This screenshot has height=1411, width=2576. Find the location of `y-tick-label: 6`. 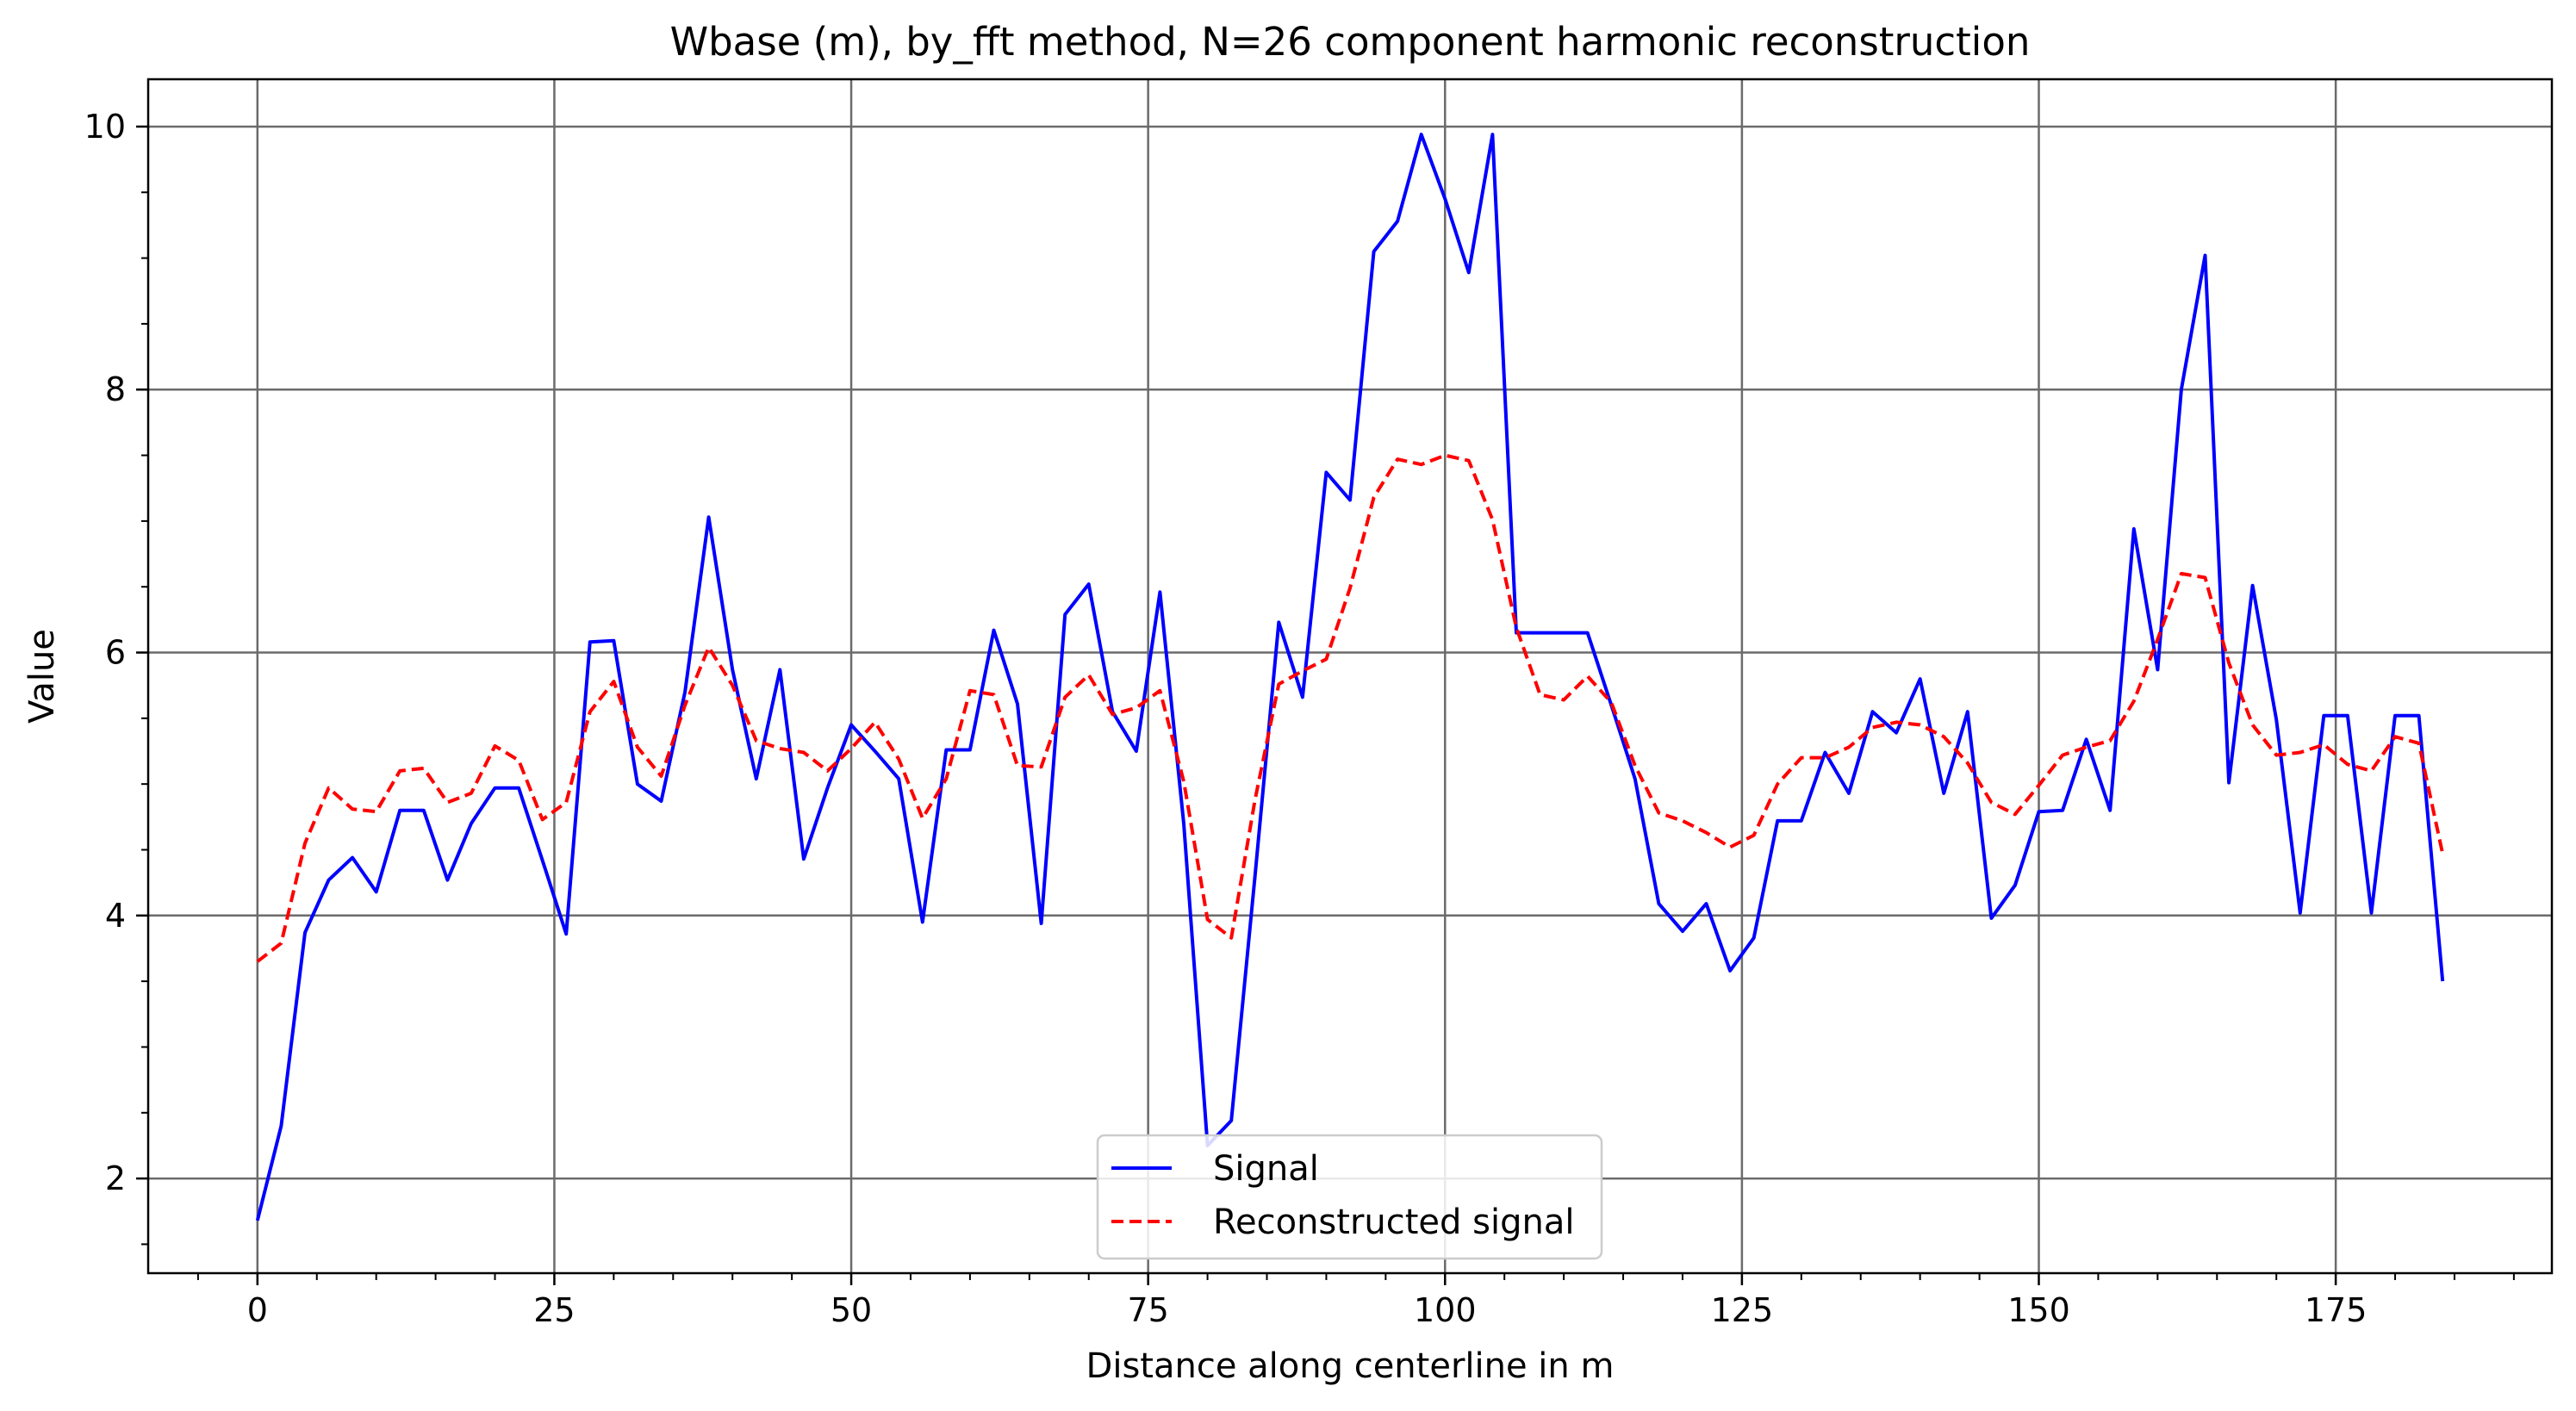

y-tick-label: 6 is located at coordinates (115, 653).